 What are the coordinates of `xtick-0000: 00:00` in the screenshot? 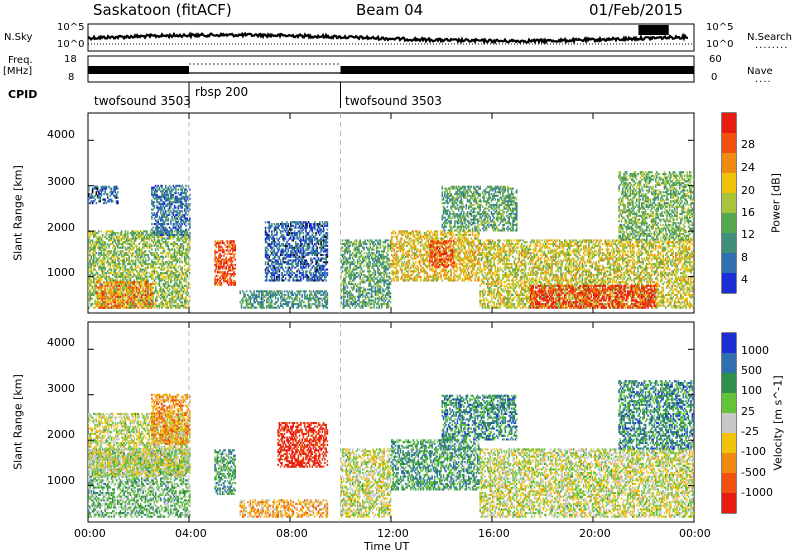 It's located at (90, 533).